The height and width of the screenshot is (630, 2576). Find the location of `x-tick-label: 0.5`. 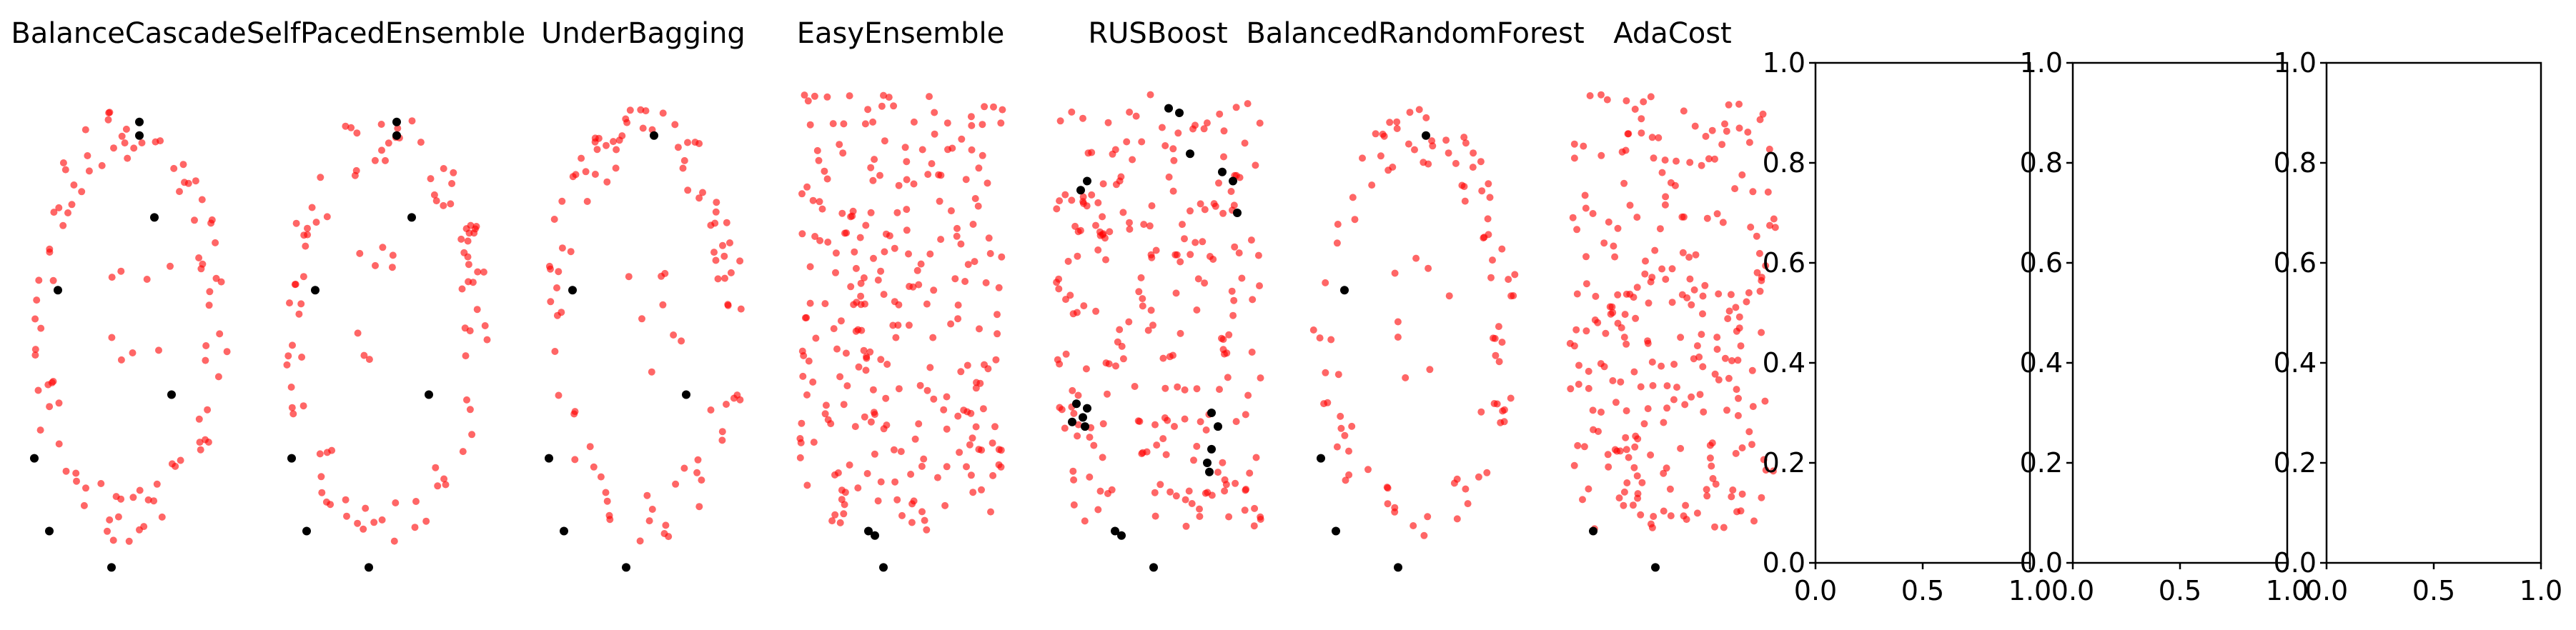

x-tick-label: 0.5 is located at coordinates (1923, 590).